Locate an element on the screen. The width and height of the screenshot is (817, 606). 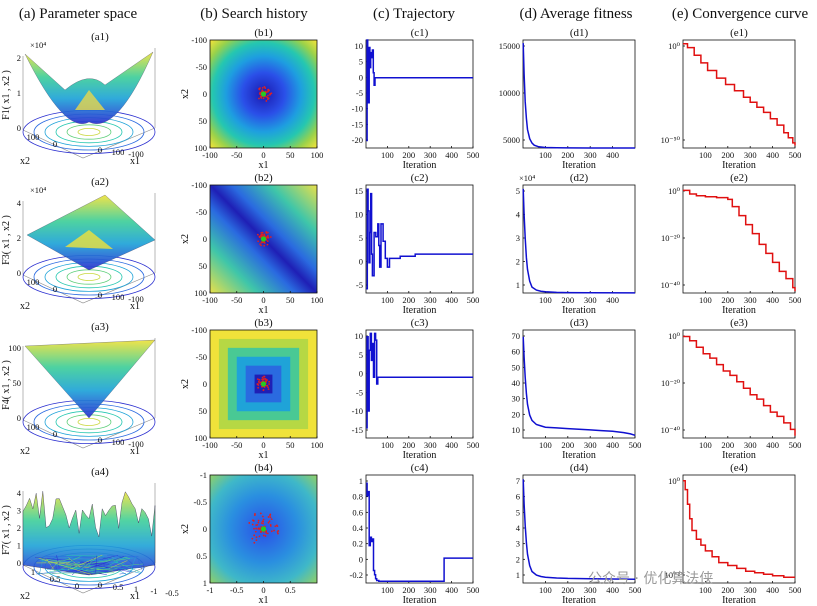
x-axis-label: x1 is located at coordinates (135, 451).